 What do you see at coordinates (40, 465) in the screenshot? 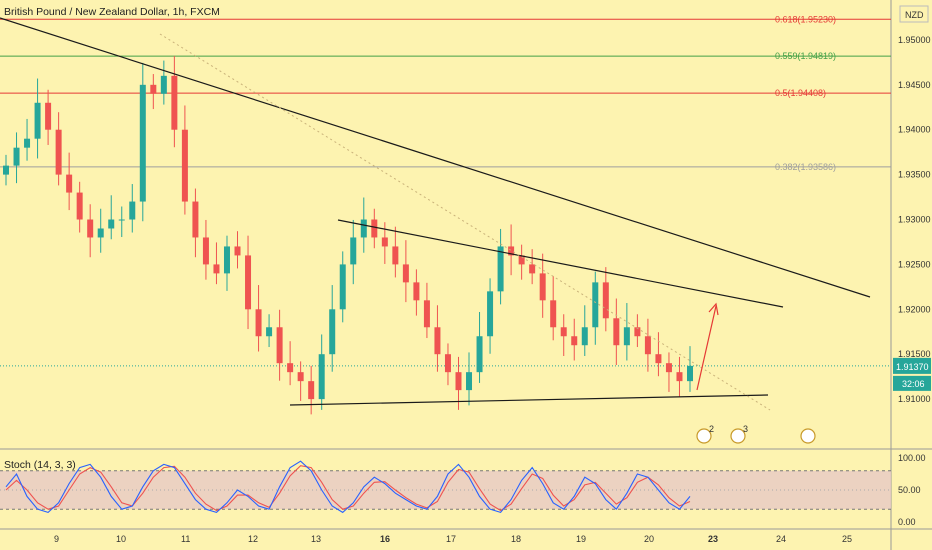
I see `stoch-label: Stoch (14, 3, 3)` at bounding box center [40, 465].